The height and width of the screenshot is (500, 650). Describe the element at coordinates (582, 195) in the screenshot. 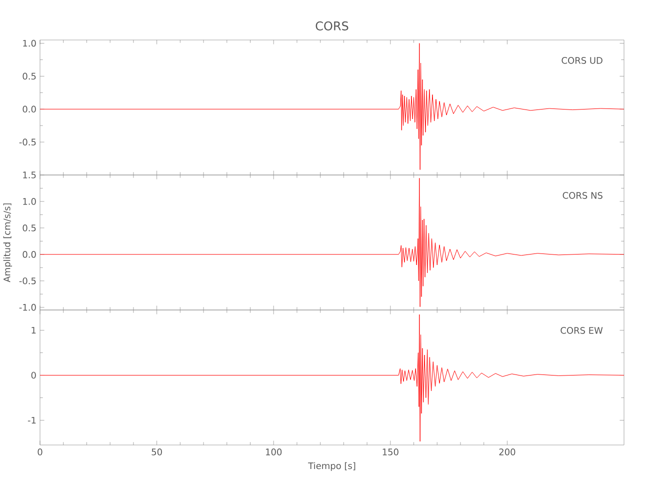

I see `annotation: CORS NS` at that location.